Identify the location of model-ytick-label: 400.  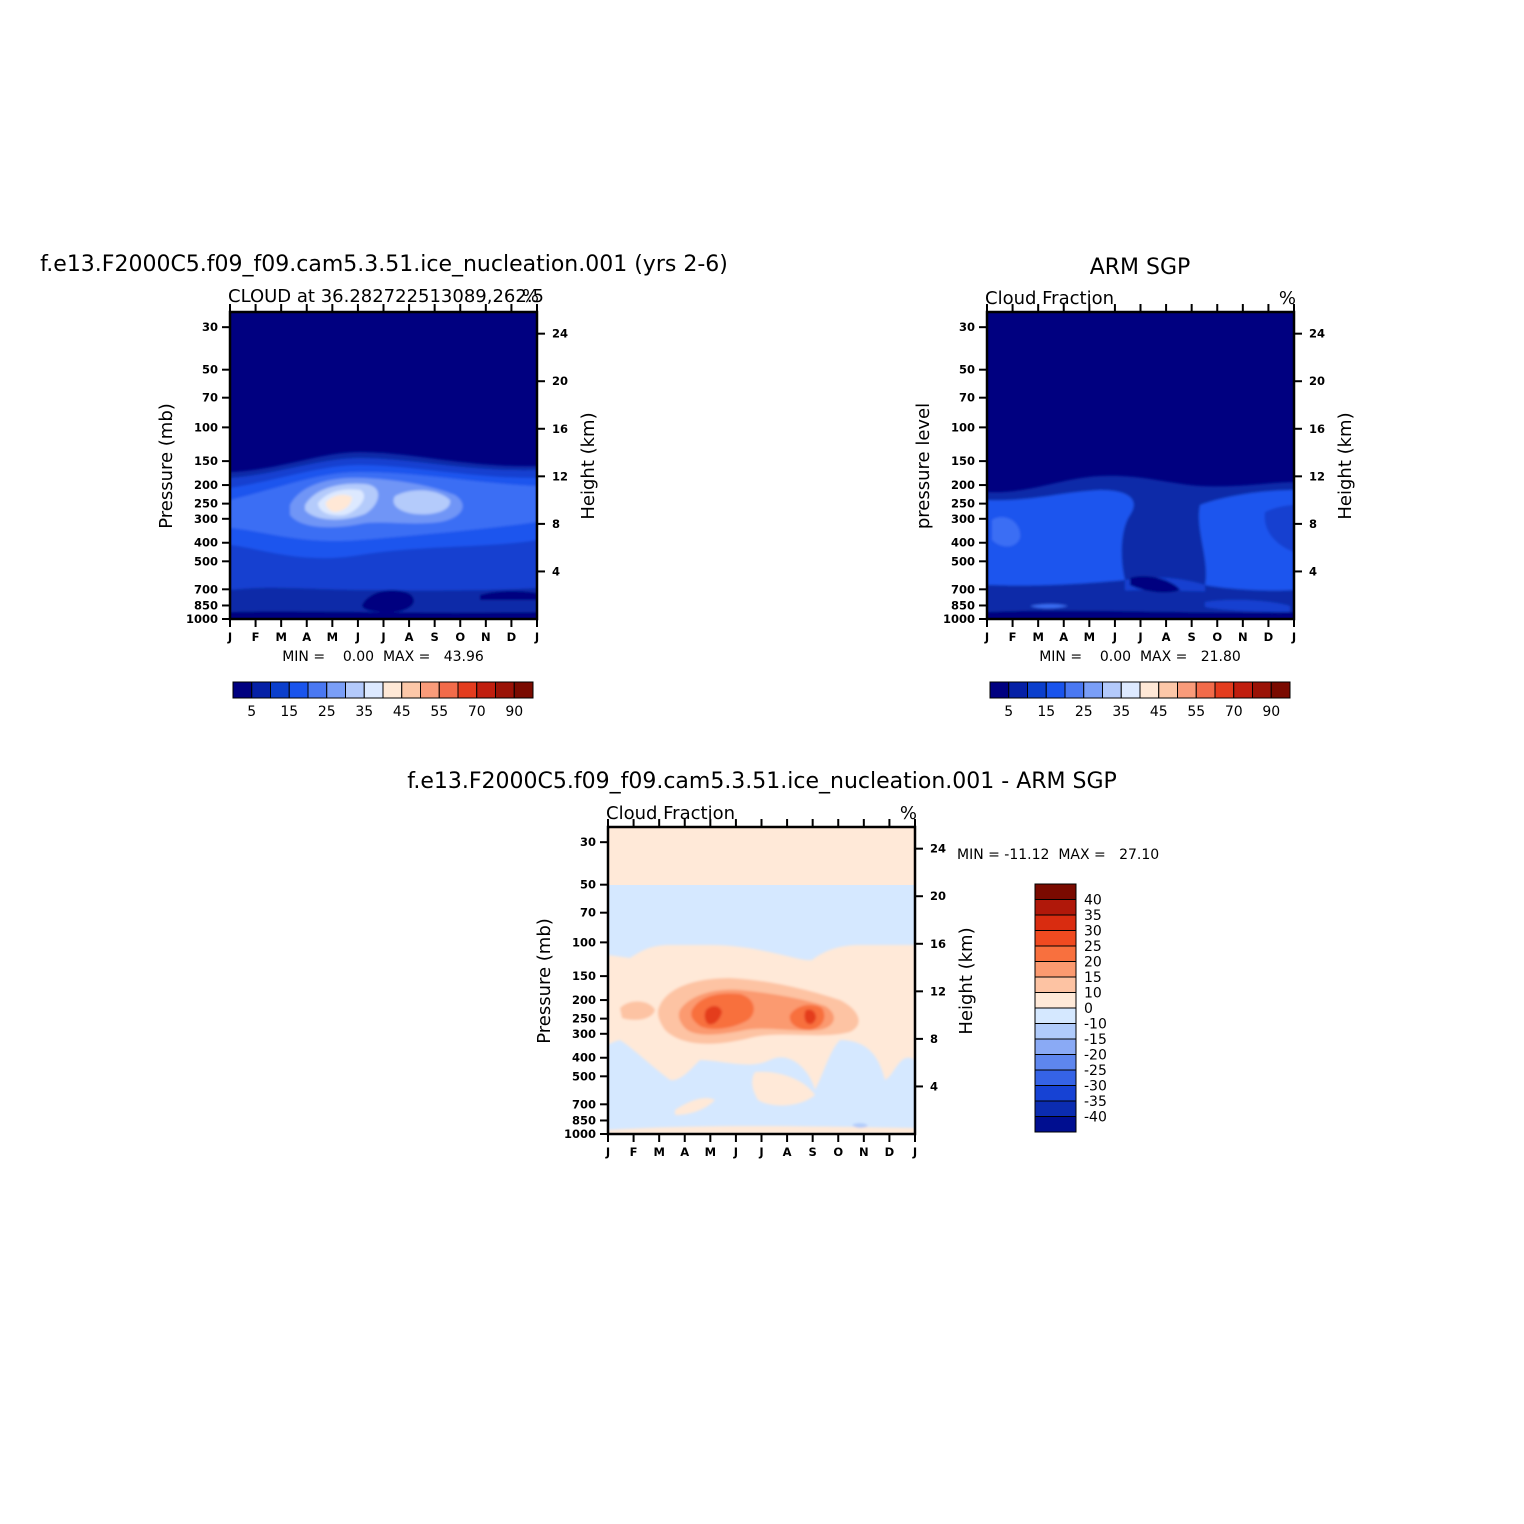
(206, 543).